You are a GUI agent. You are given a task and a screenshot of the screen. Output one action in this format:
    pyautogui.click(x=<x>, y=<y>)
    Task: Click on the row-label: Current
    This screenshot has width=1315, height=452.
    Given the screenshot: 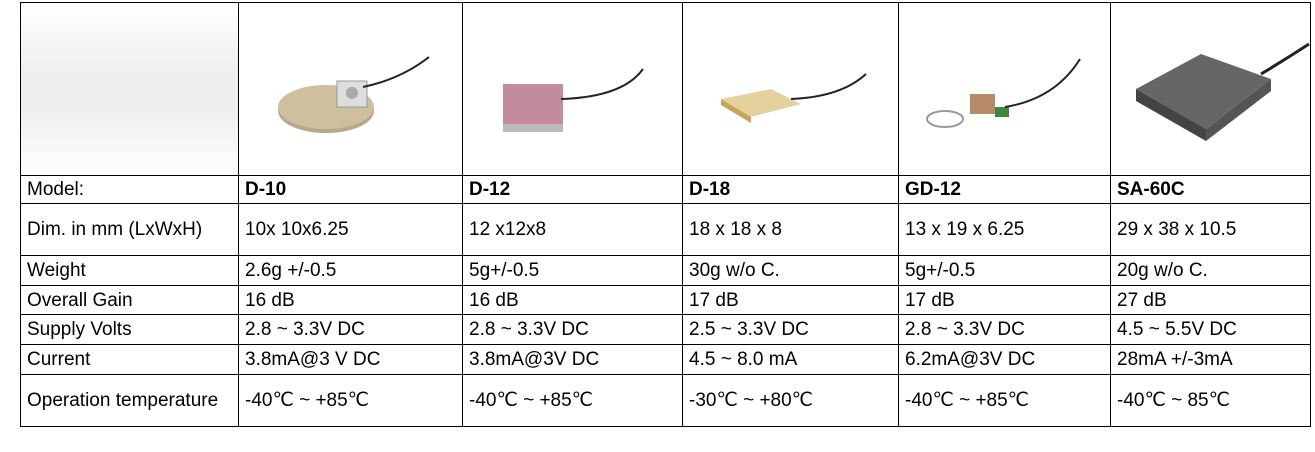 What is the action you would take?
    pyautogui.click(x=129, y=359)
    